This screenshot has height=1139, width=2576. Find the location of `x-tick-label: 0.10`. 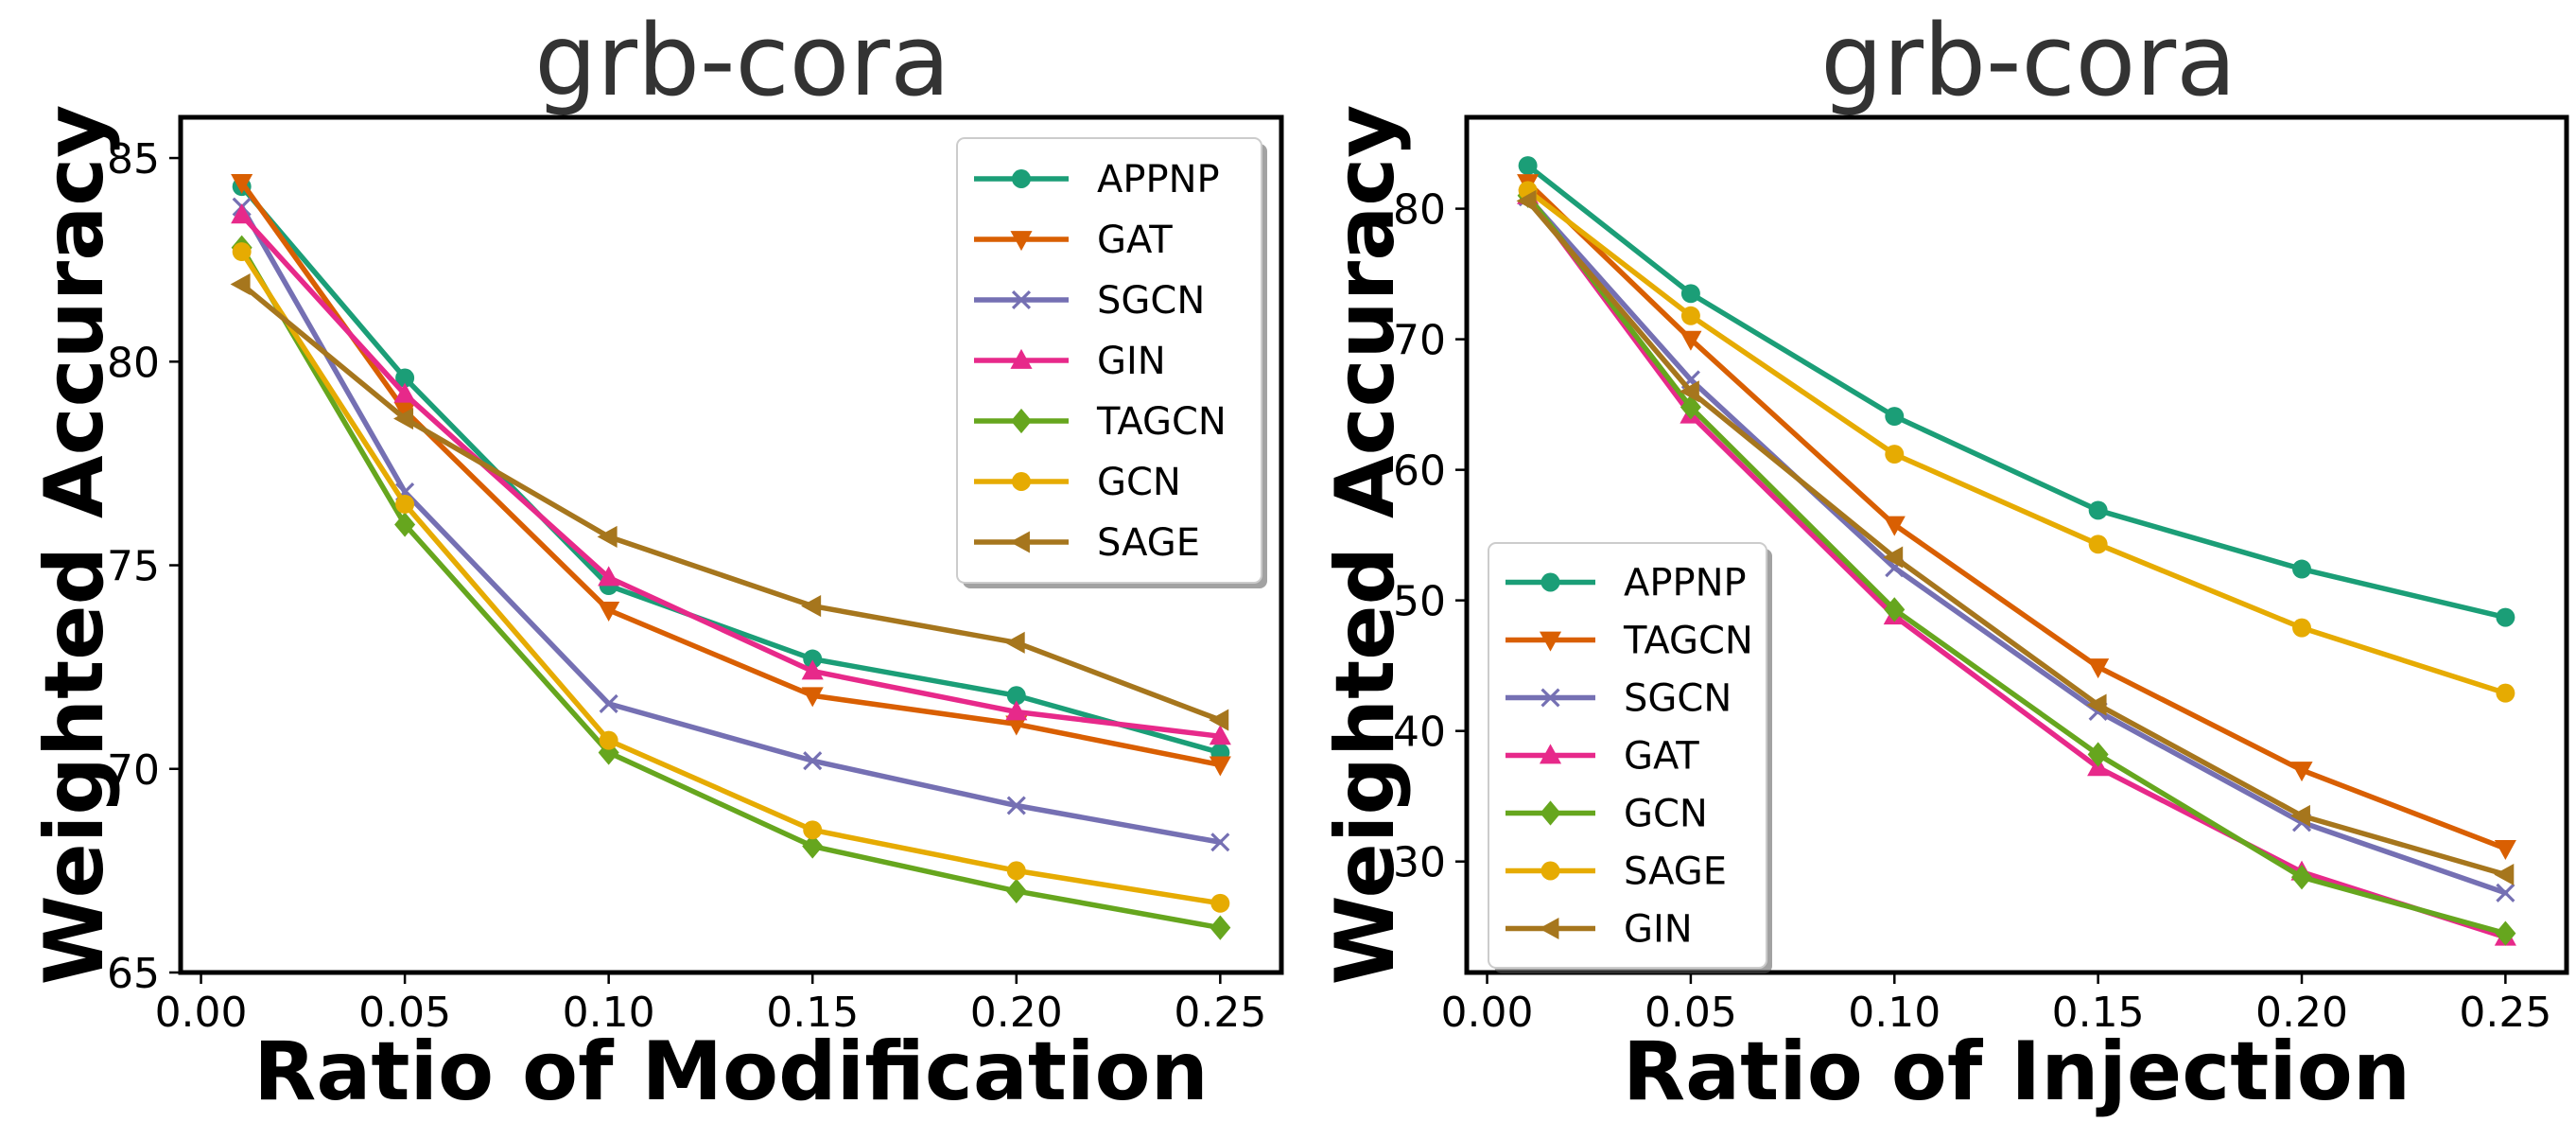

x-tick-label: 0.10 is located at coordinates (609, 1013).